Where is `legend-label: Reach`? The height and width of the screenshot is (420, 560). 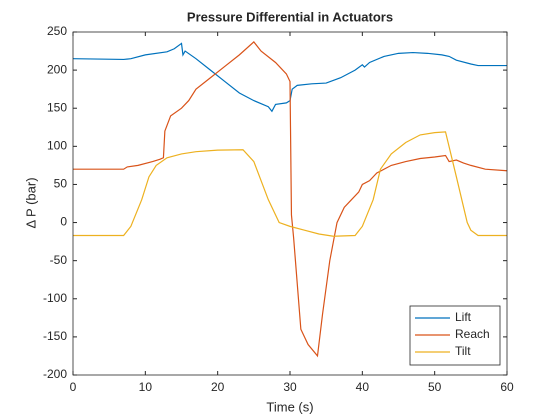
legend-label: Reach is located at coordinates (472, 334).